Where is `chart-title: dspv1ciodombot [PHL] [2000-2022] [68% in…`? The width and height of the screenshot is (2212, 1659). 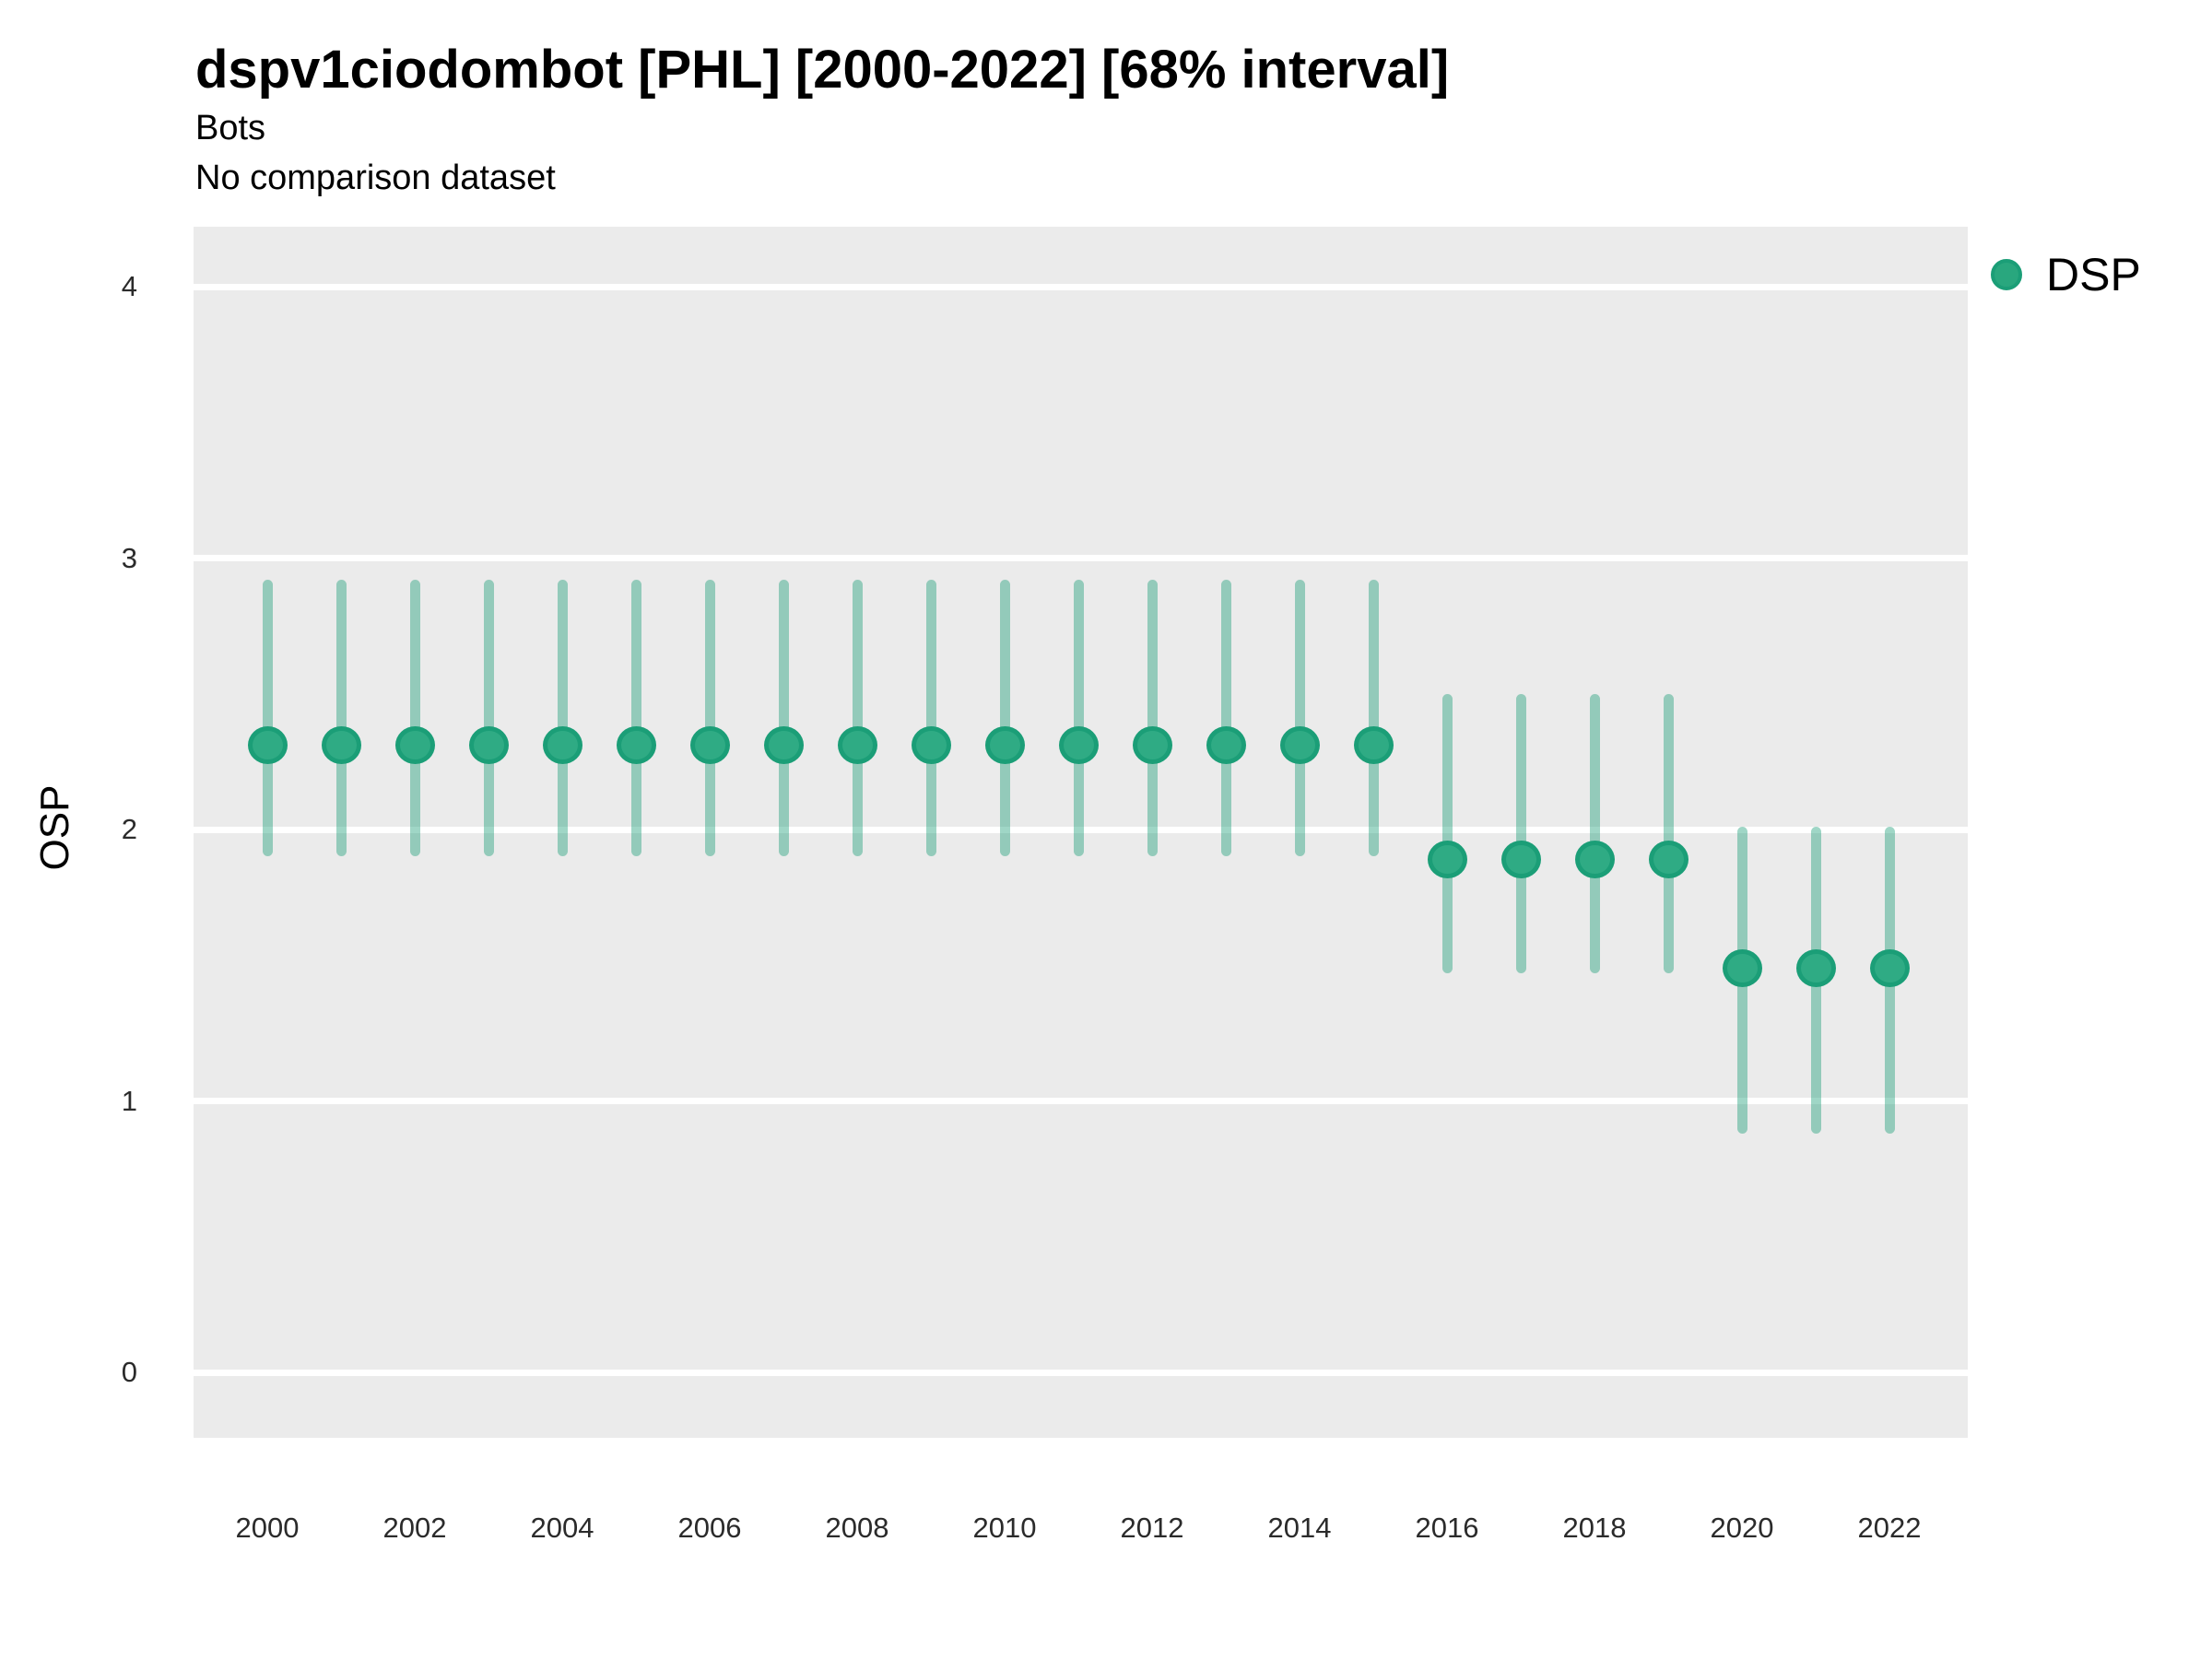
chart-title: dspv1ciodombot [PHL] [2000-2022] [68% in… is located at coordinates (822, 70).